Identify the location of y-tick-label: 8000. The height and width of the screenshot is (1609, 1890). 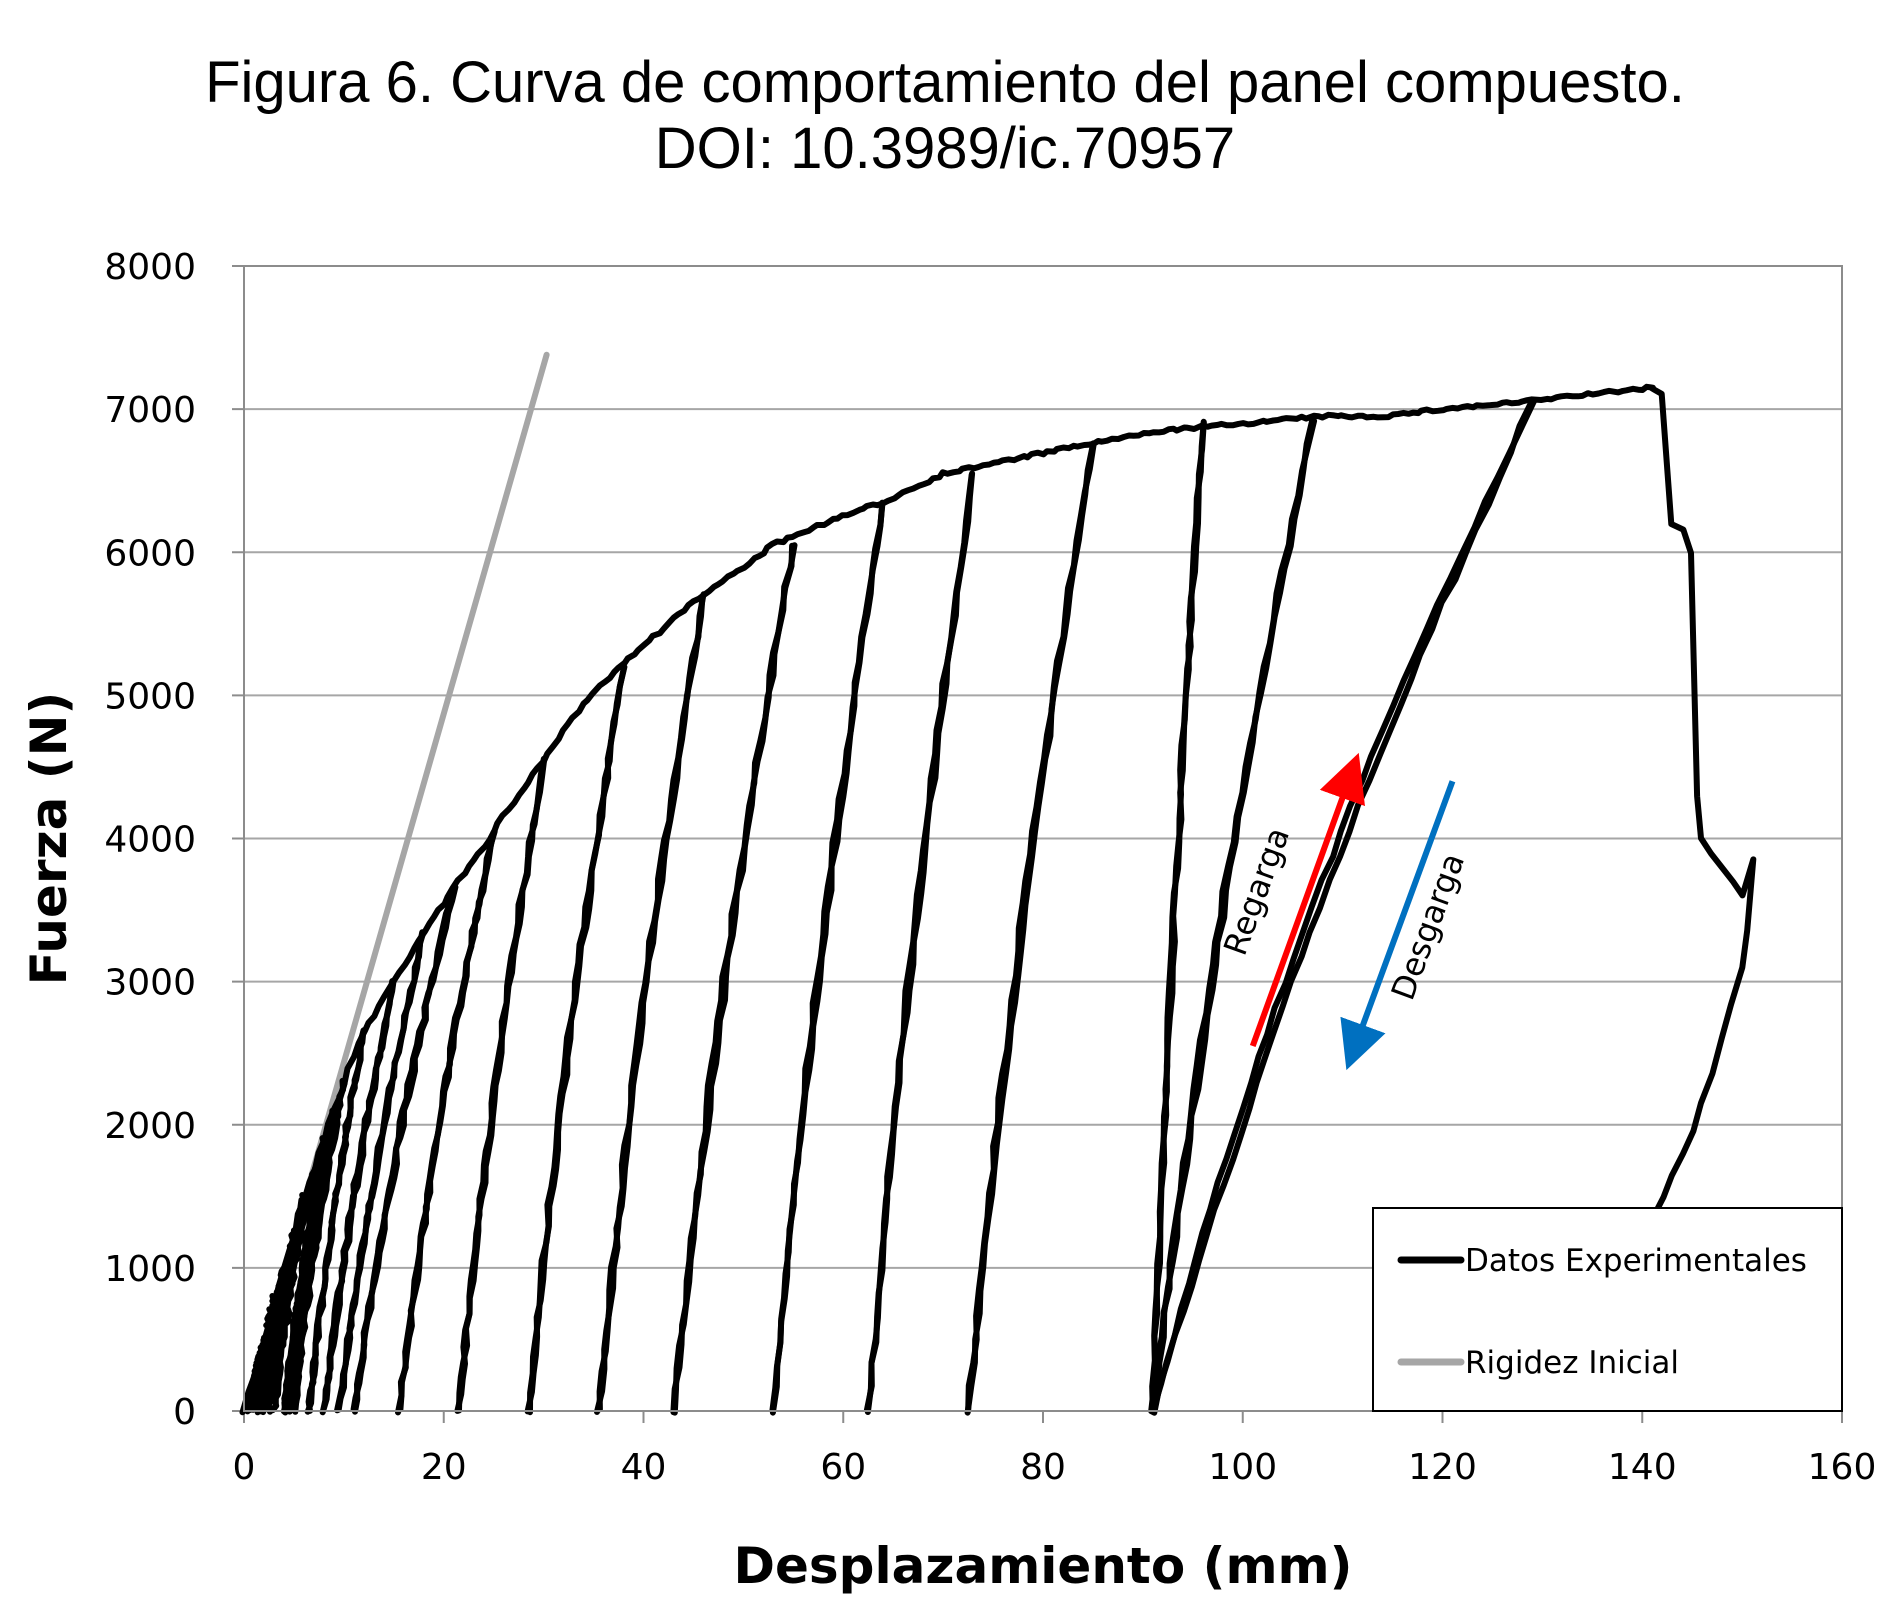
(150, 267).